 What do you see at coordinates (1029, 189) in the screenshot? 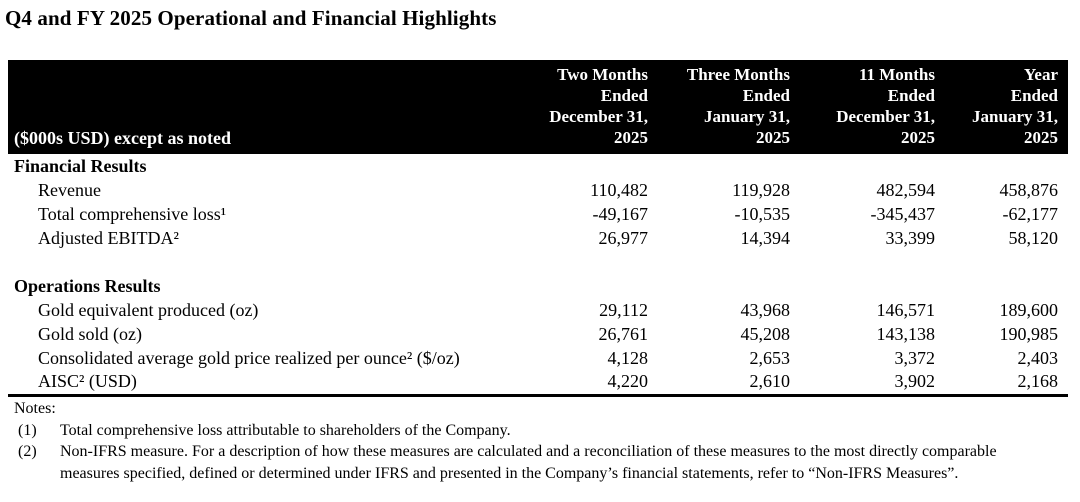
I see `value-cell: 458,876` at bounding box center [1029, 189].